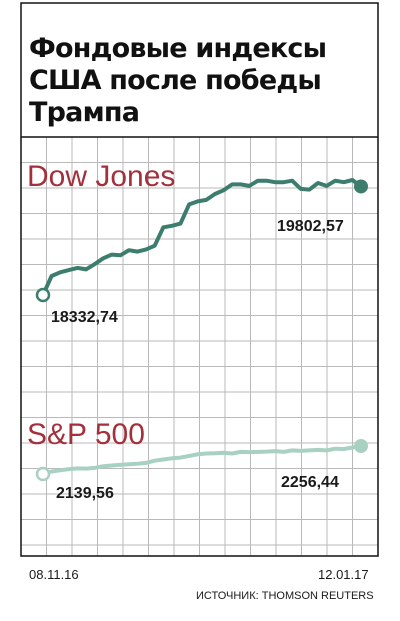 Image resolution: width=400 pixels, height=621 pixels. I want to click on dow-end-value-label: 19802,57, so click(310, 226).